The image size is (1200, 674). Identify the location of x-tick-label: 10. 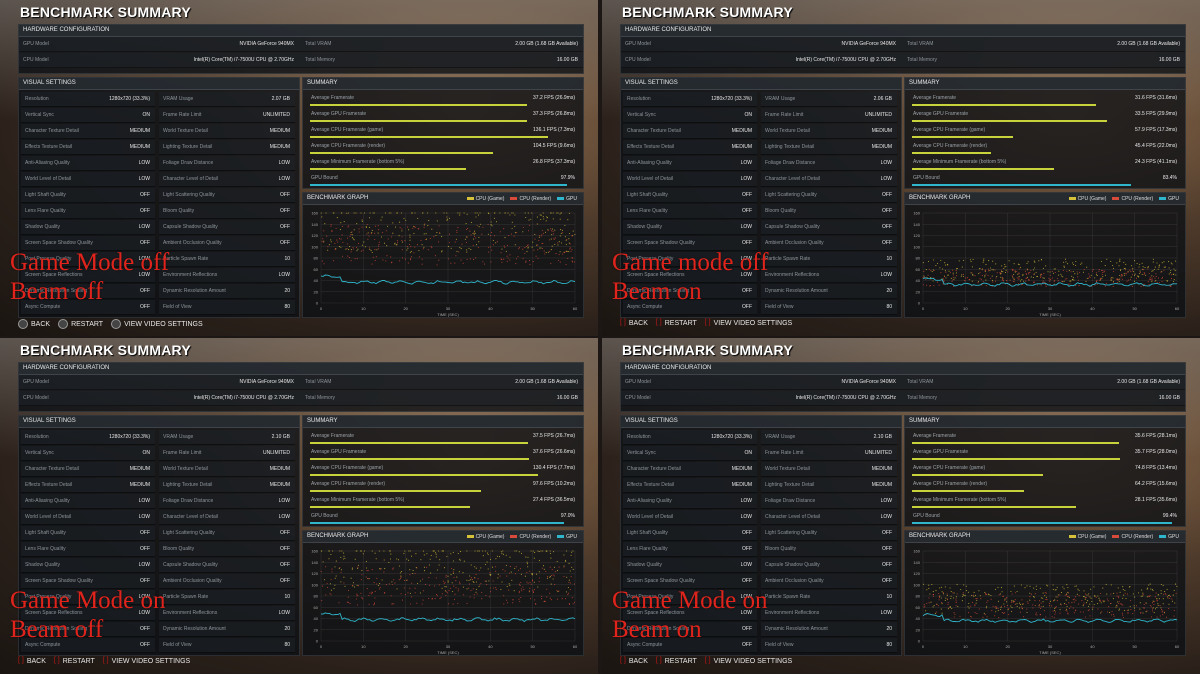
(965, 646).